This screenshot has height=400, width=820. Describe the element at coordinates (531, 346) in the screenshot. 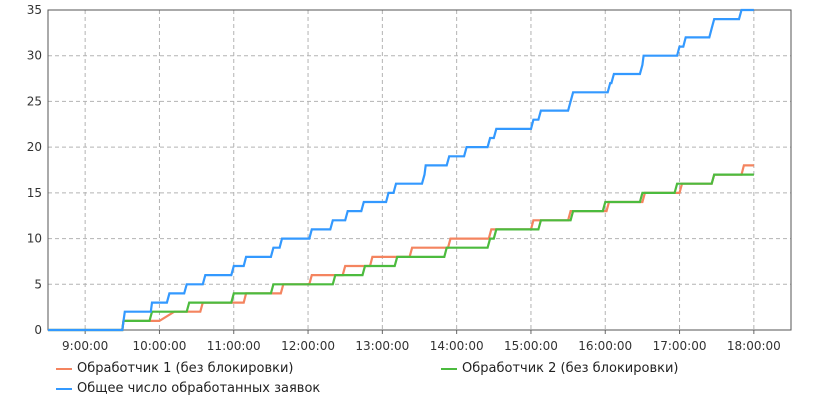

I see `x-tick-label: 15:00:00` at that location.